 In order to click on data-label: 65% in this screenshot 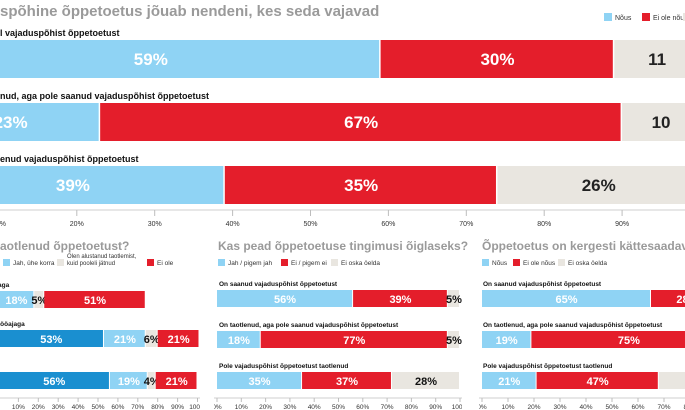, I will do `click(566, 300)`.